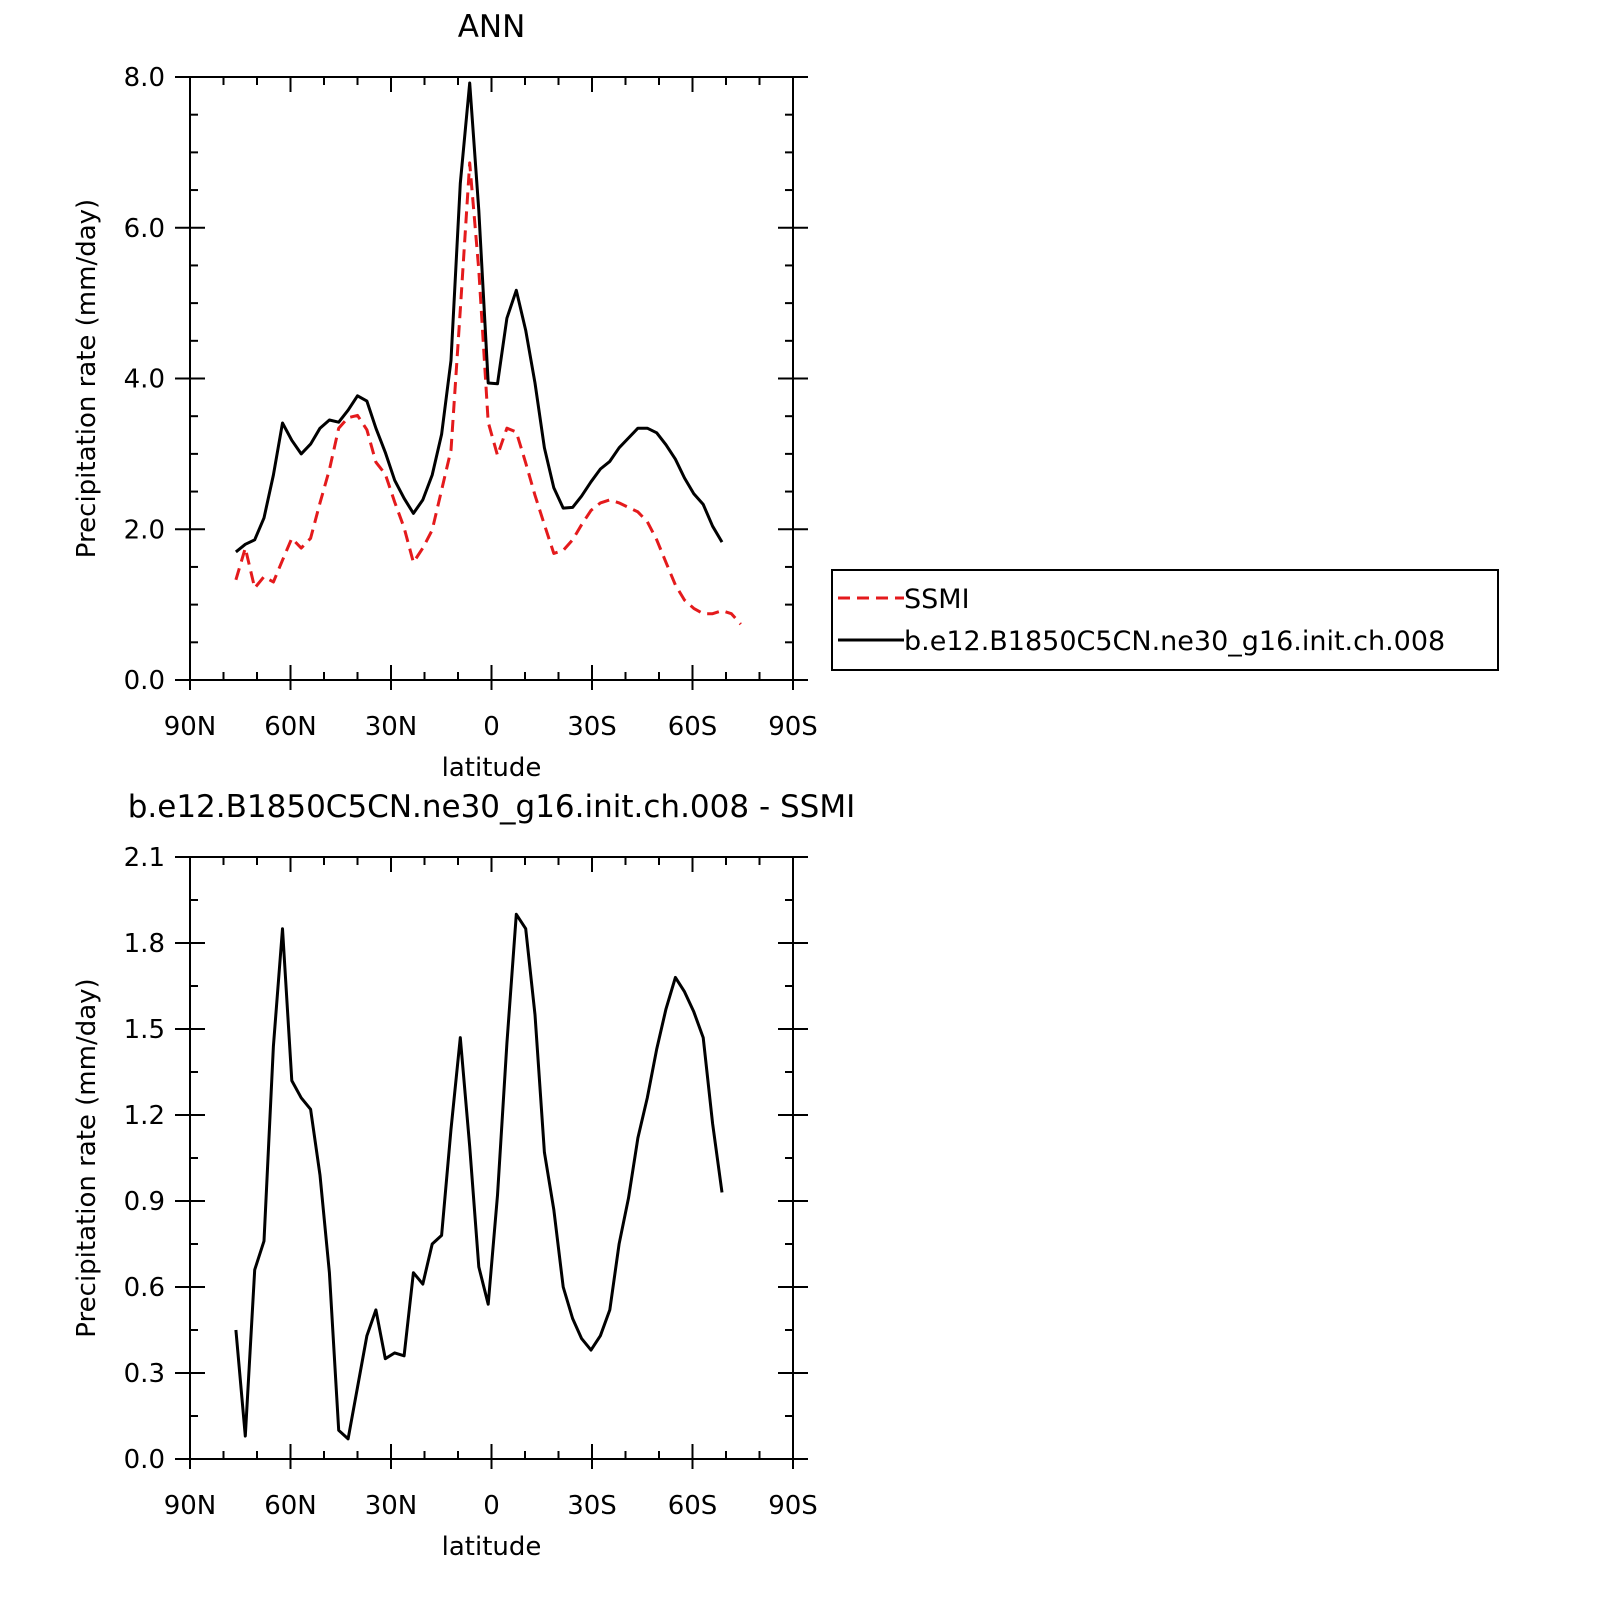 This screenshot has height=1619, width=1619. Describe the element at coordinates (144, 1030) in the screenshot. I see `y-tick-label: 1.5` at that location.